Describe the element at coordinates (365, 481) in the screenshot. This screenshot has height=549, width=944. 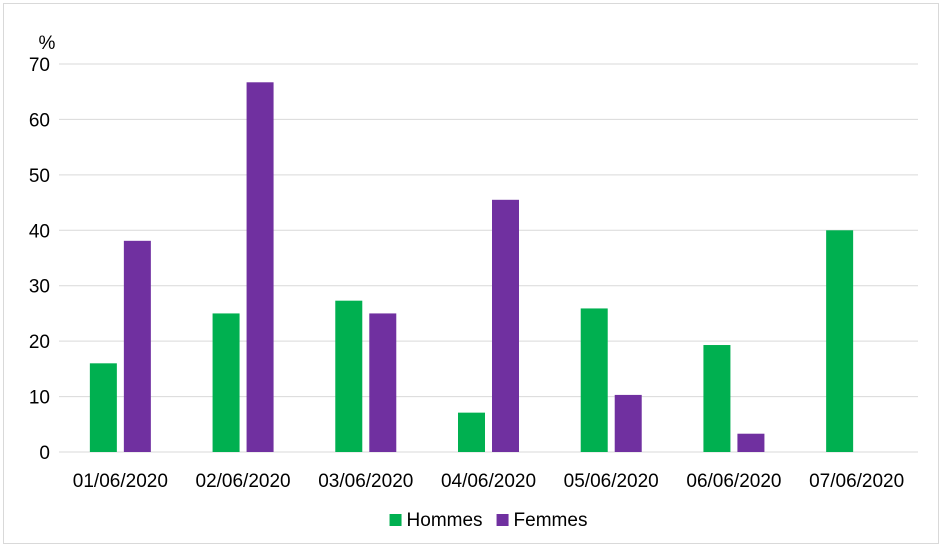
I see `x-tick-label: 03/06/2020` at that location.